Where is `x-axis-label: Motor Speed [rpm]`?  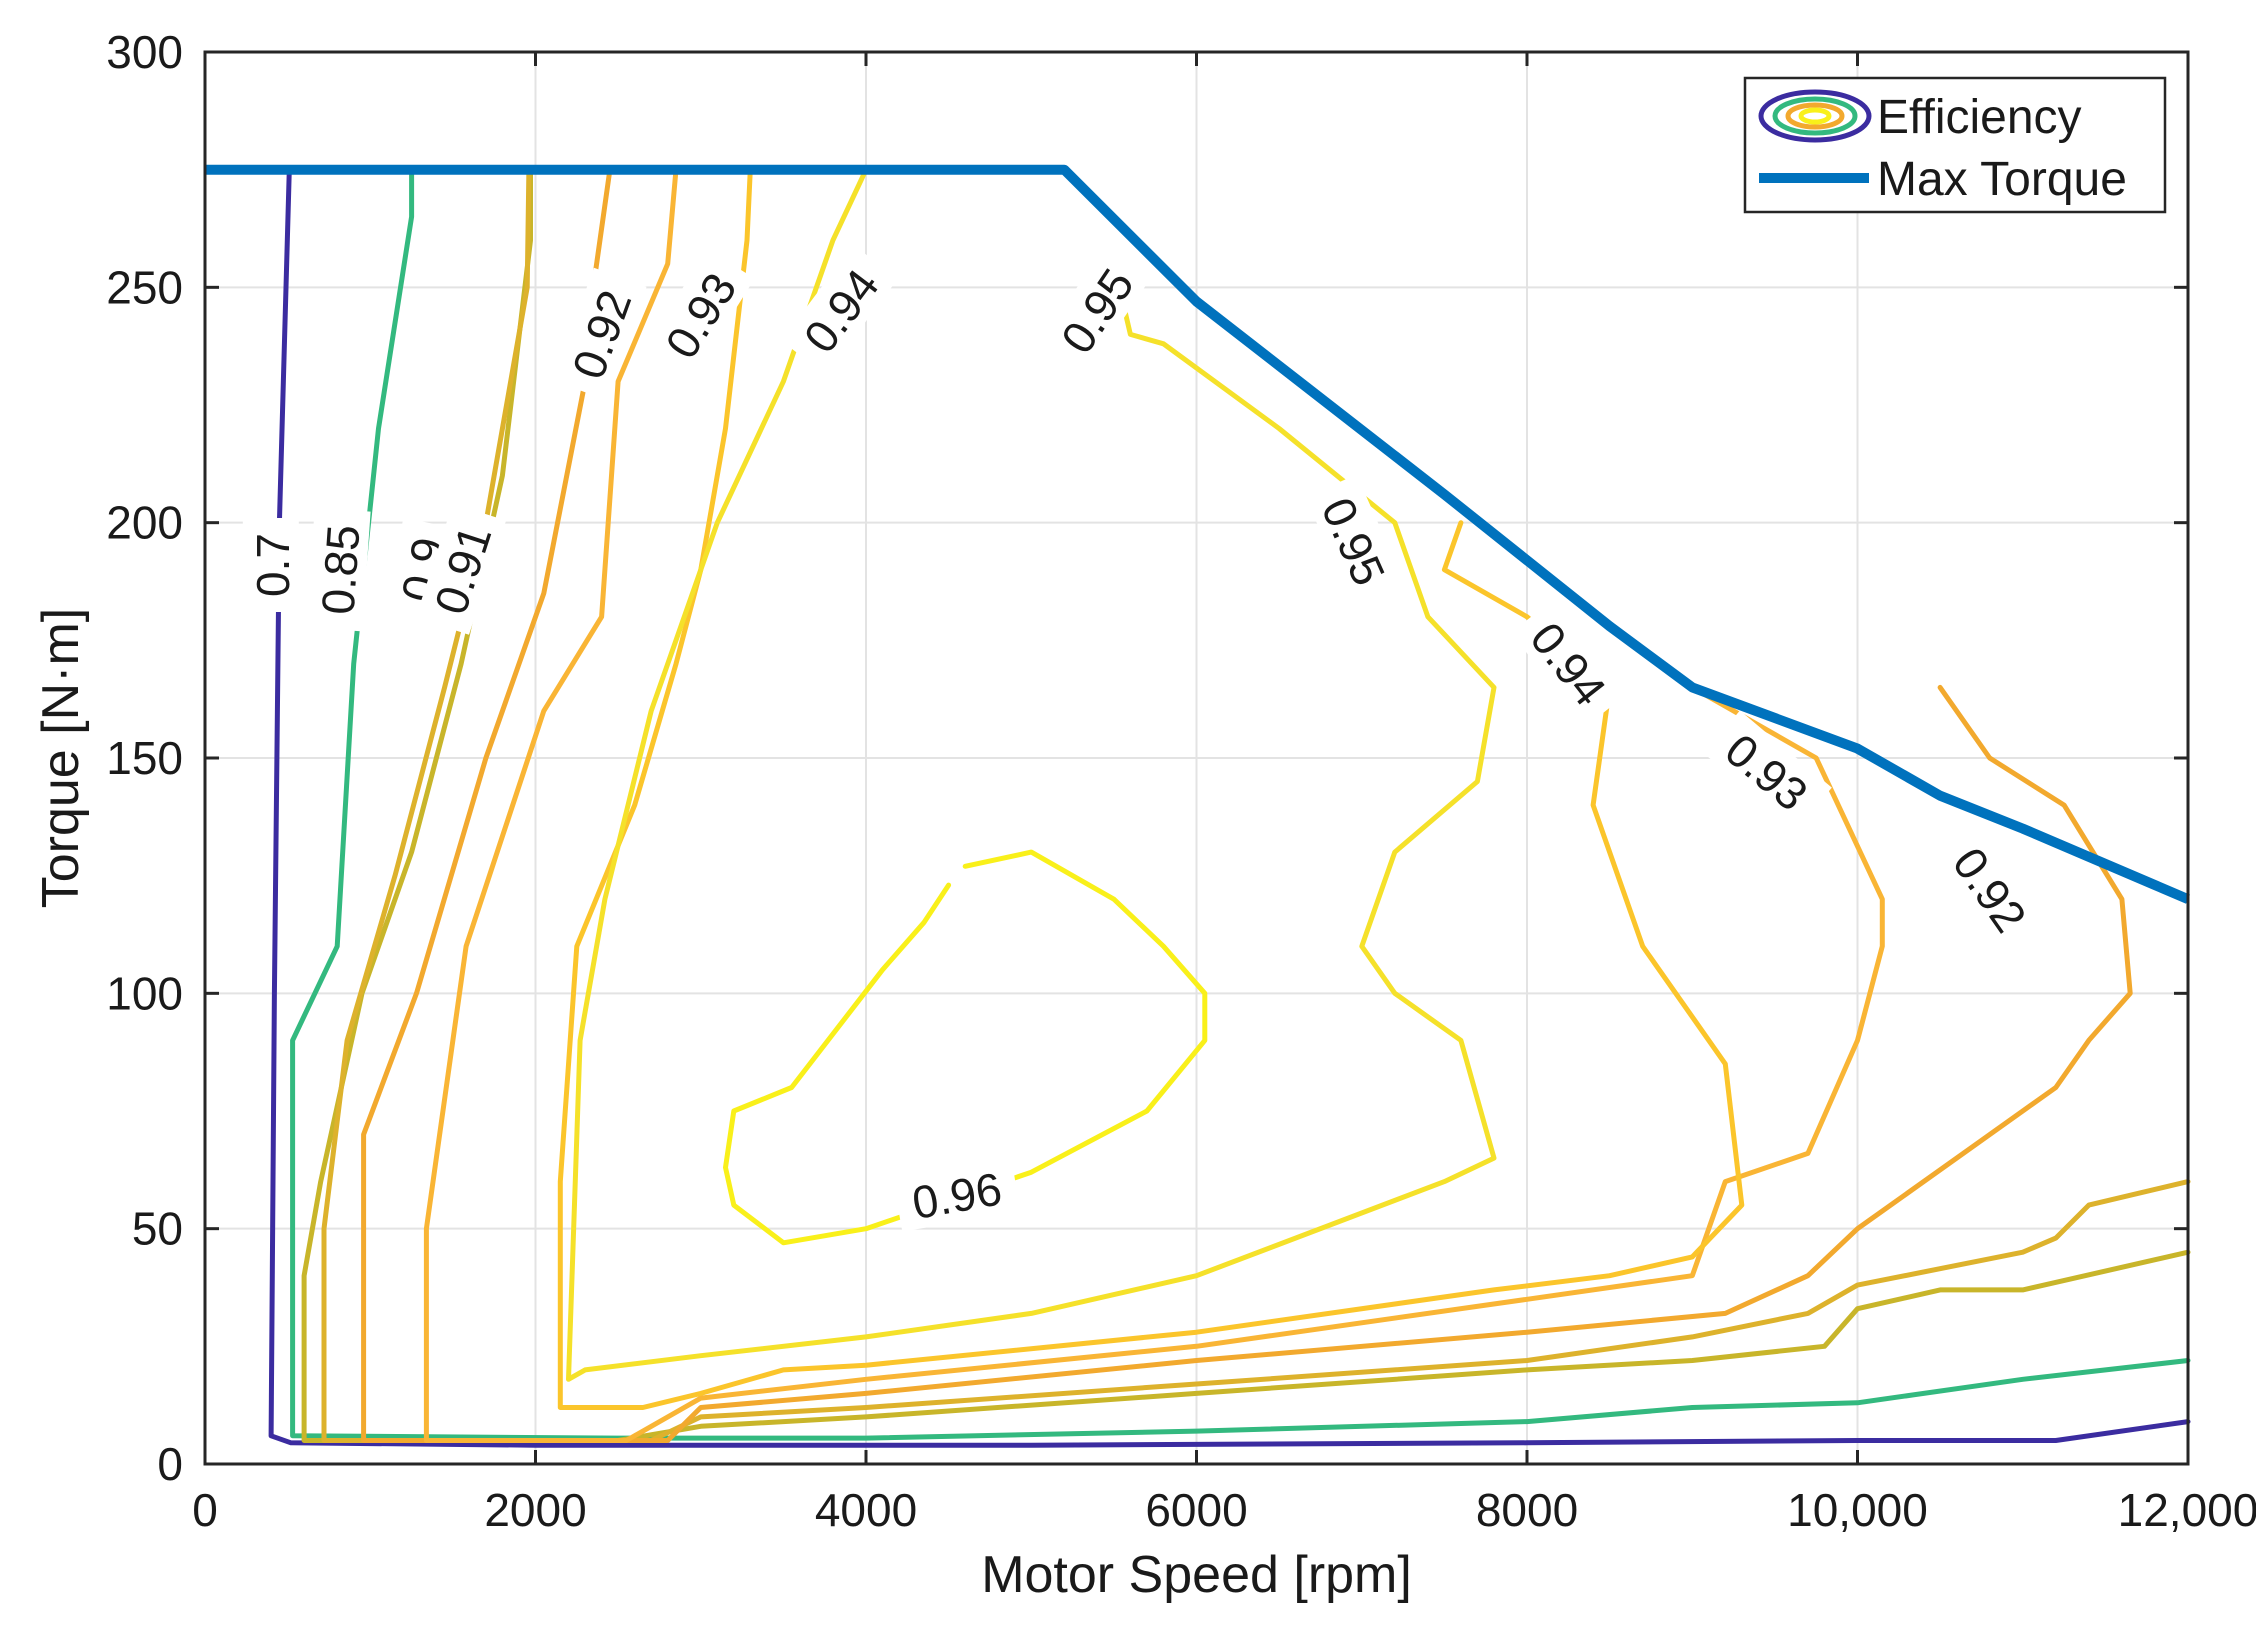 x-axis-label: Motor Speed [rpm] is located at coordinates (1196, 1575).